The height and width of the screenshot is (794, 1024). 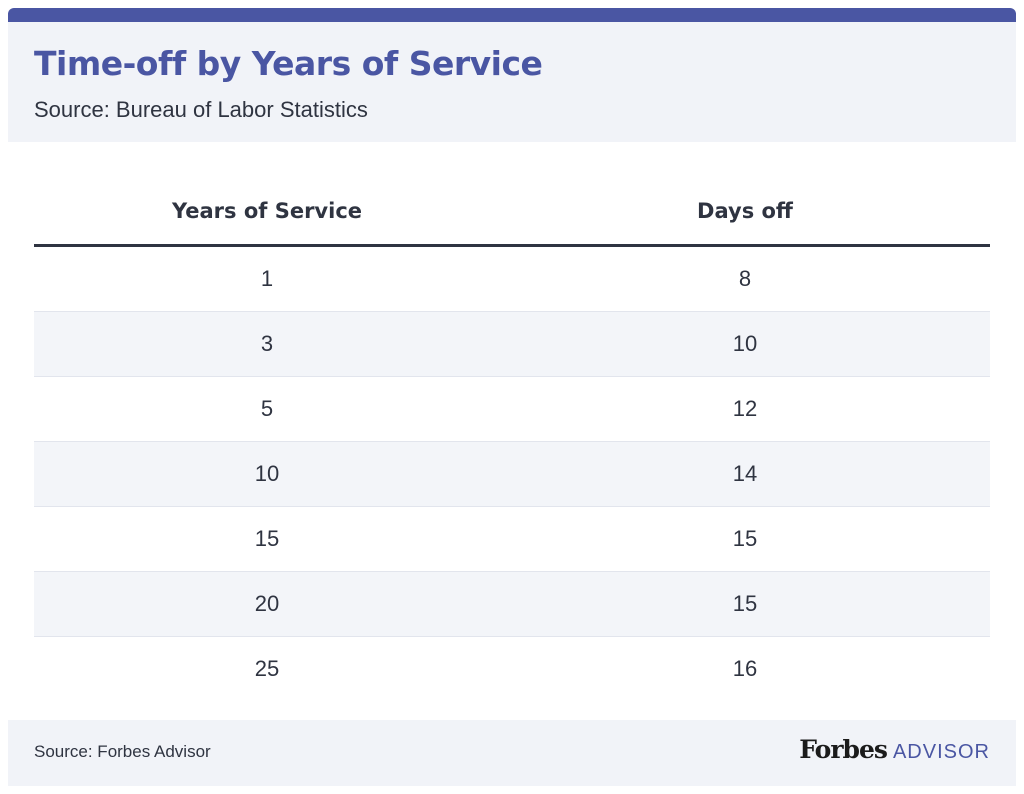 I want to click on cell-years: 10, so click(x=267, y=474).